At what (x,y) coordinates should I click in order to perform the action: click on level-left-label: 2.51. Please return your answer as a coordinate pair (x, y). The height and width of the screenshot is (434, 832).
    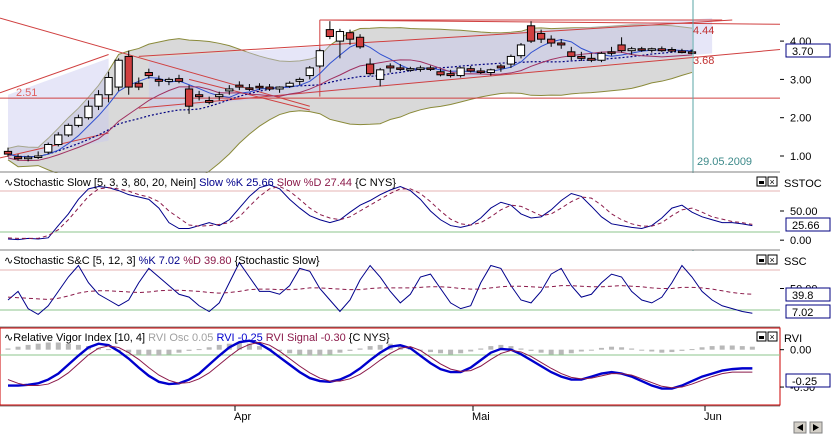
    Looking at the image, I should click on (26, 93).